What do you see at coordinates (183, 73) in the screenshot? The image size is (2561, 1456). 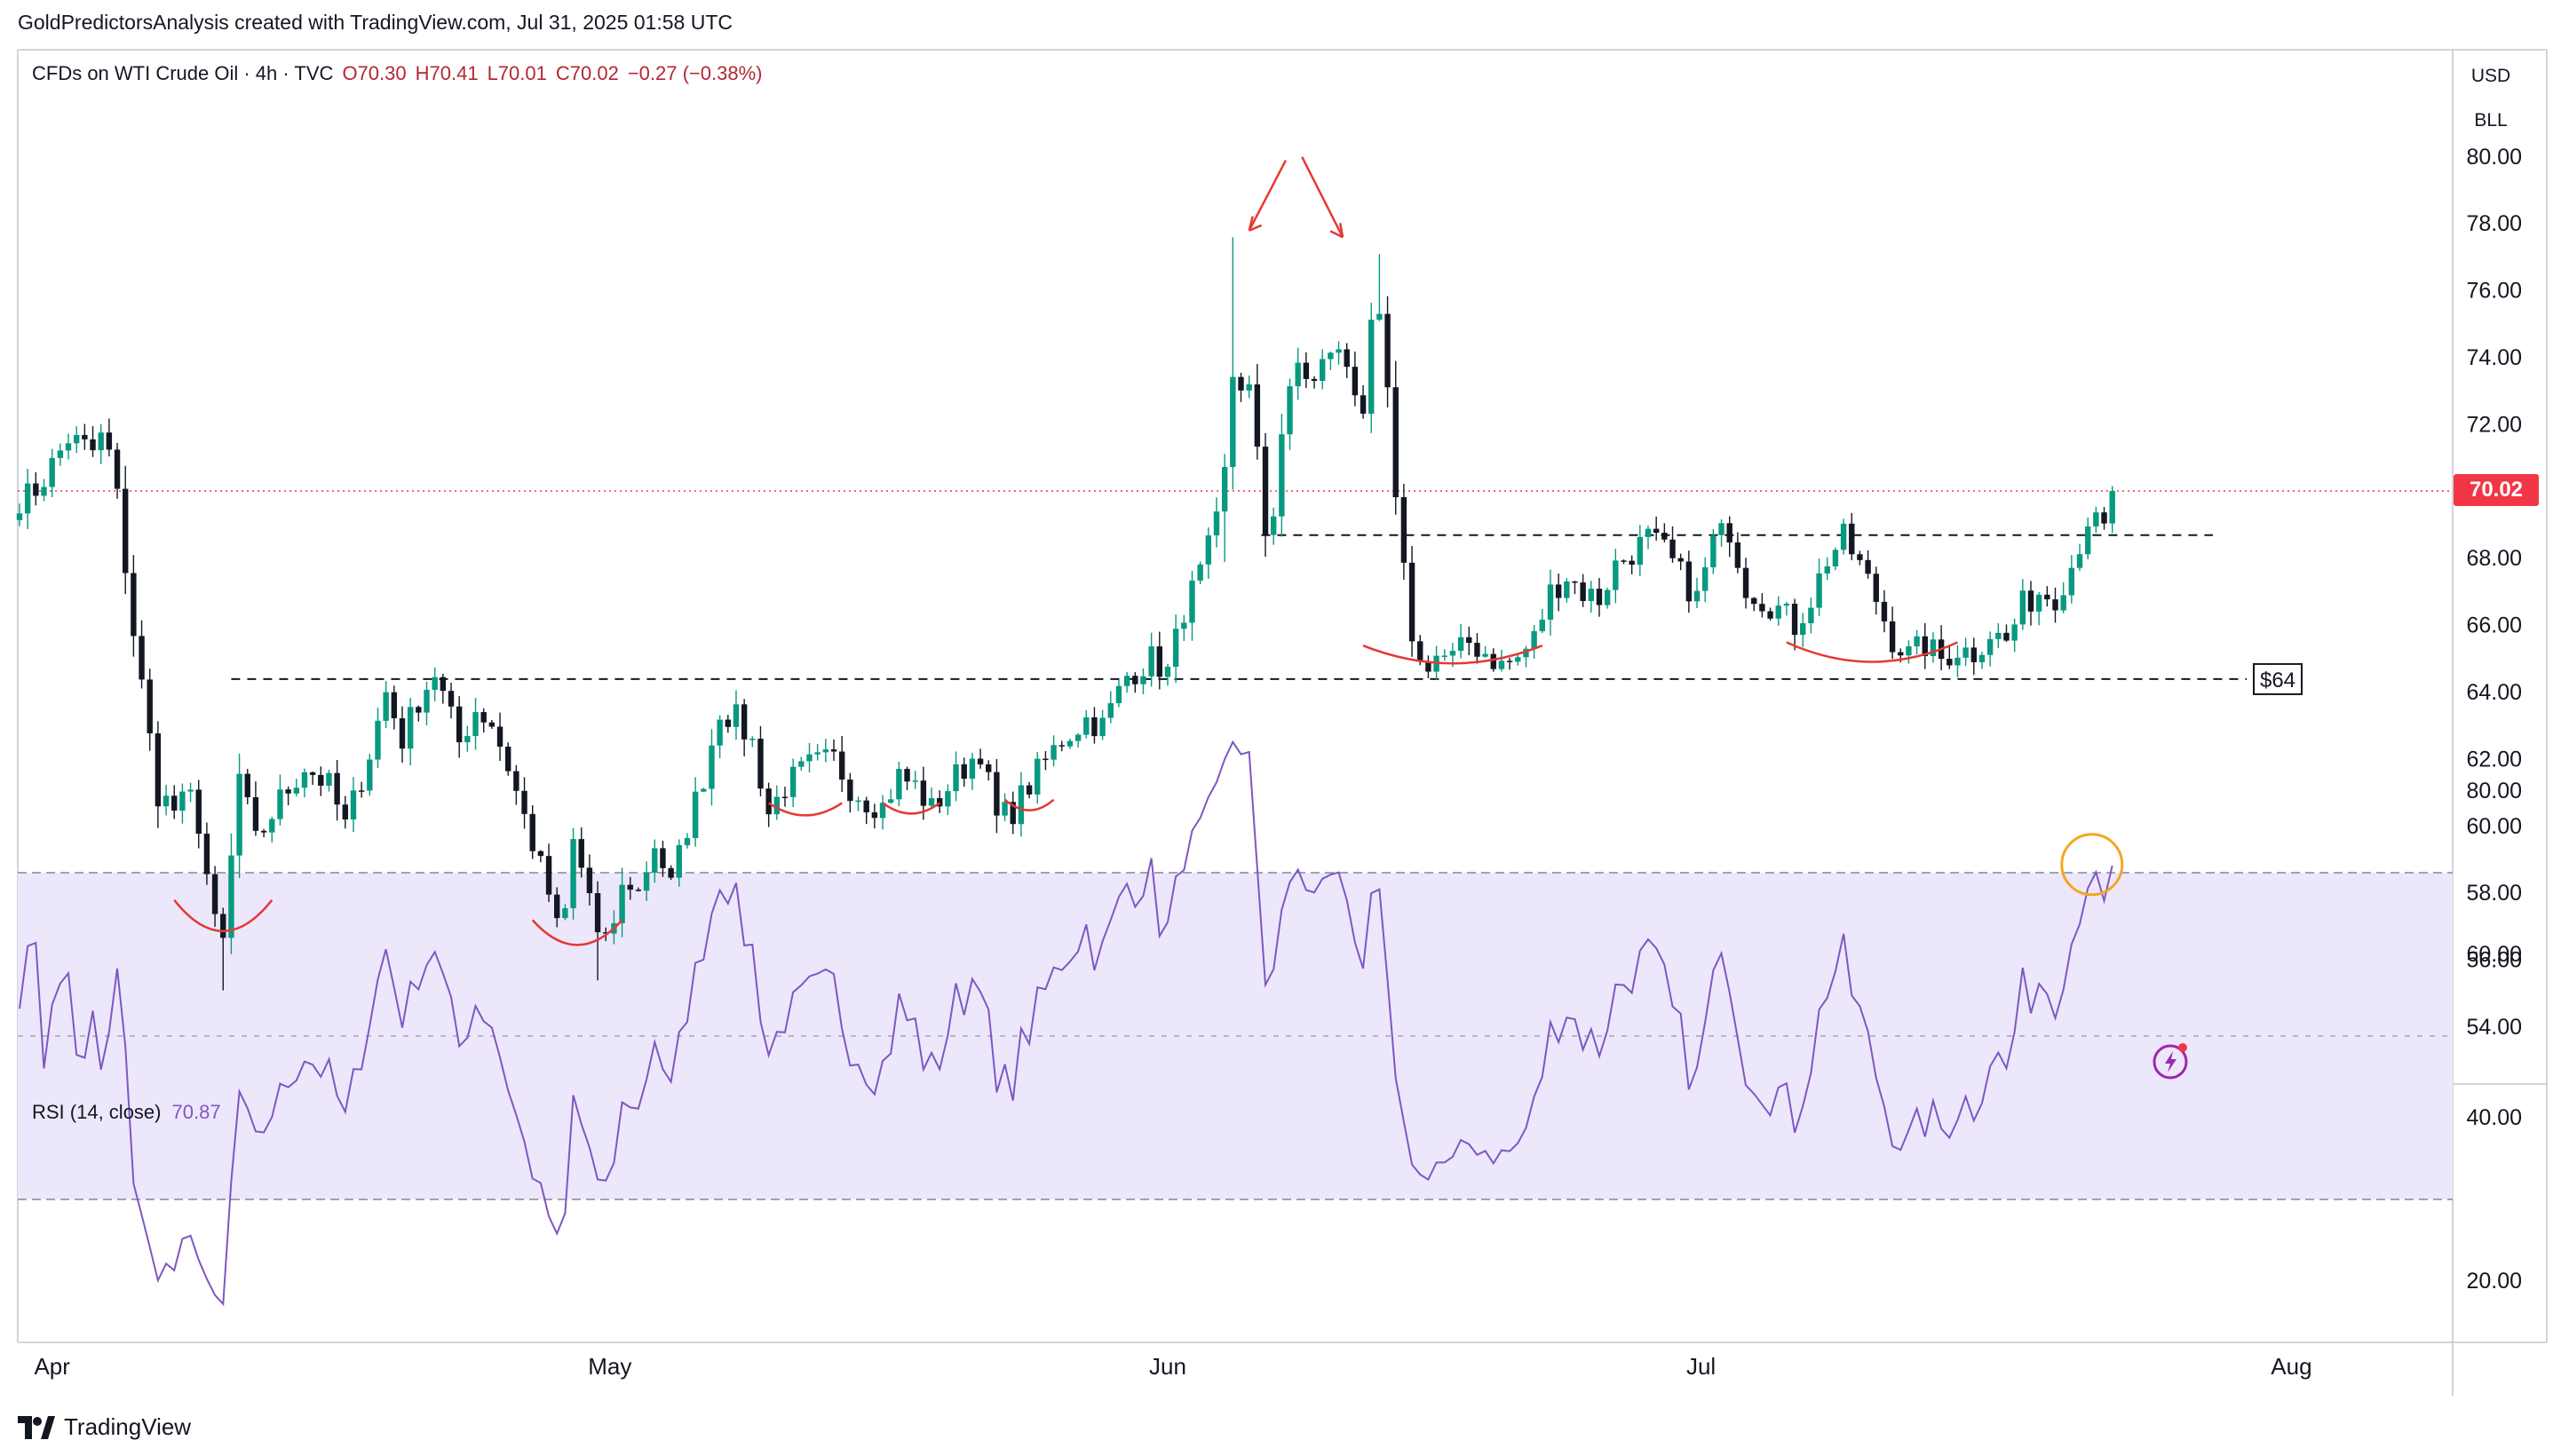 I see `symbol-name: CFDs on WTI Crude Oil · 4h · TVC` at bounding box center [183, 73].